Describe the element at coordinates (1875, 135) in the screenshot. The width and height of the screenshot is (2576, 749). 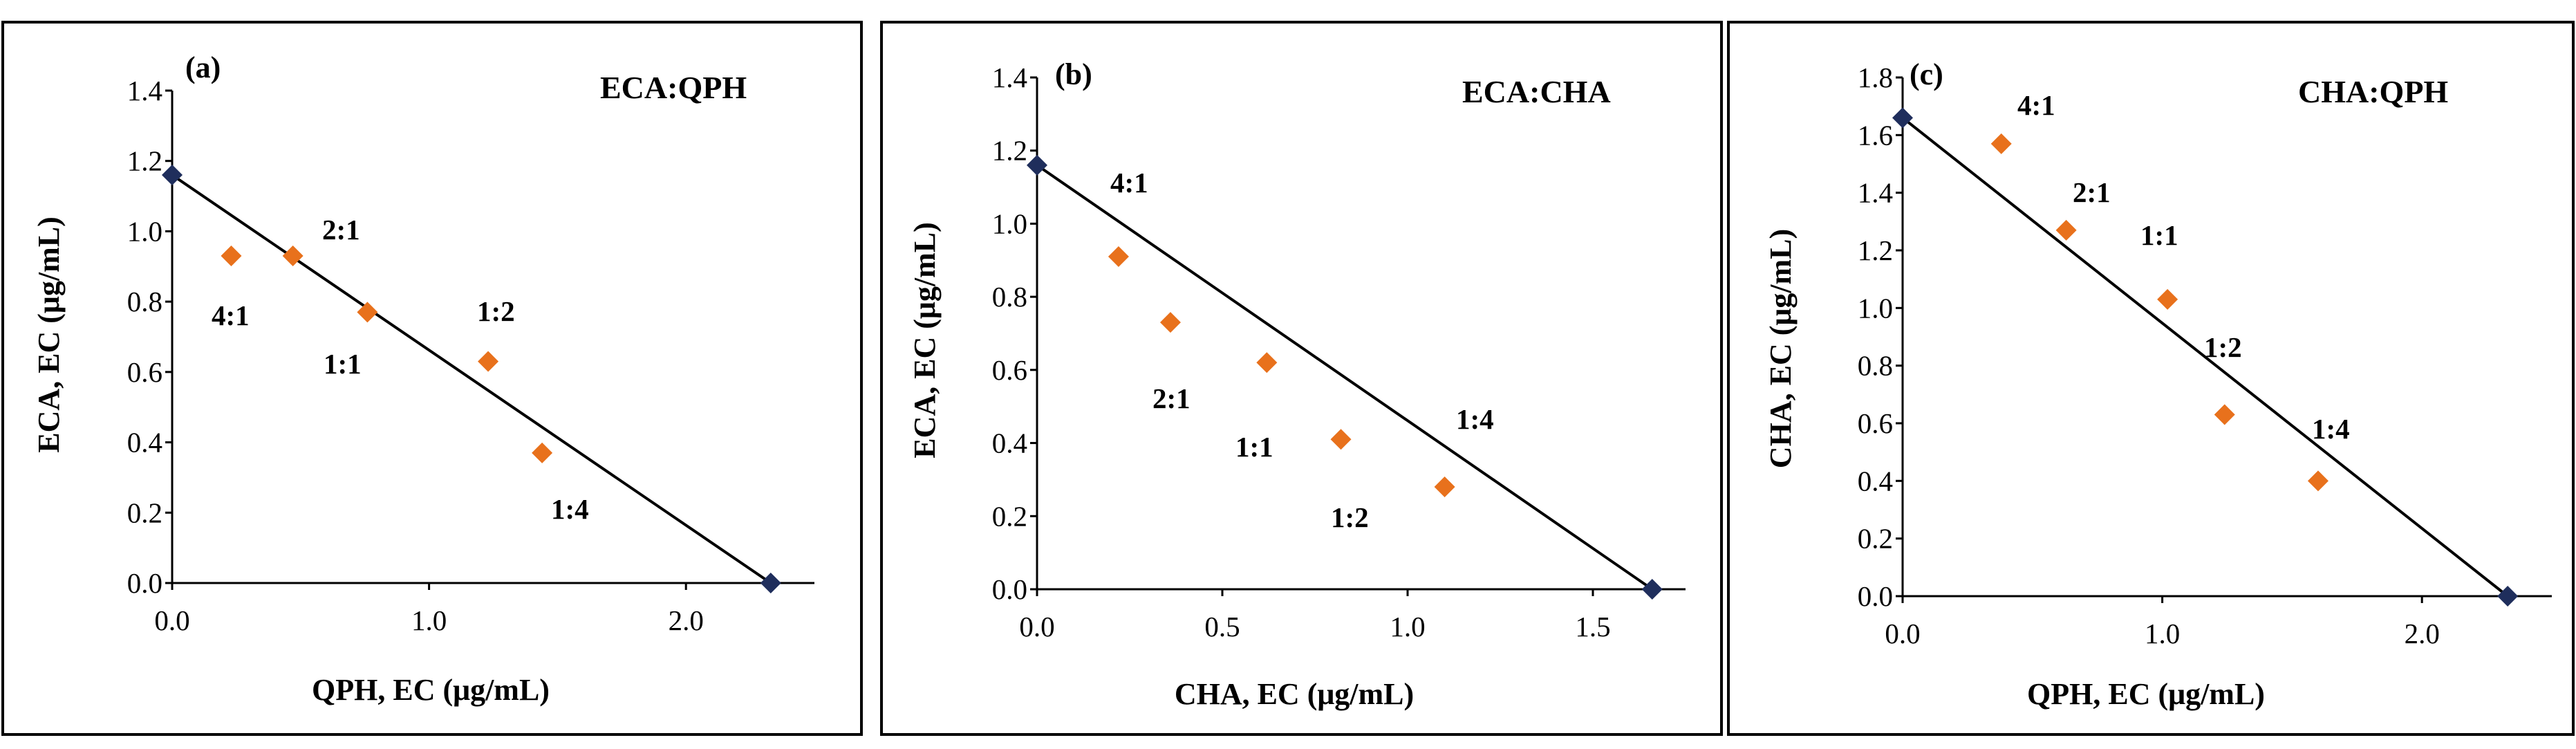
I see `panel-c-y-tick-label: 1.6` at that location.